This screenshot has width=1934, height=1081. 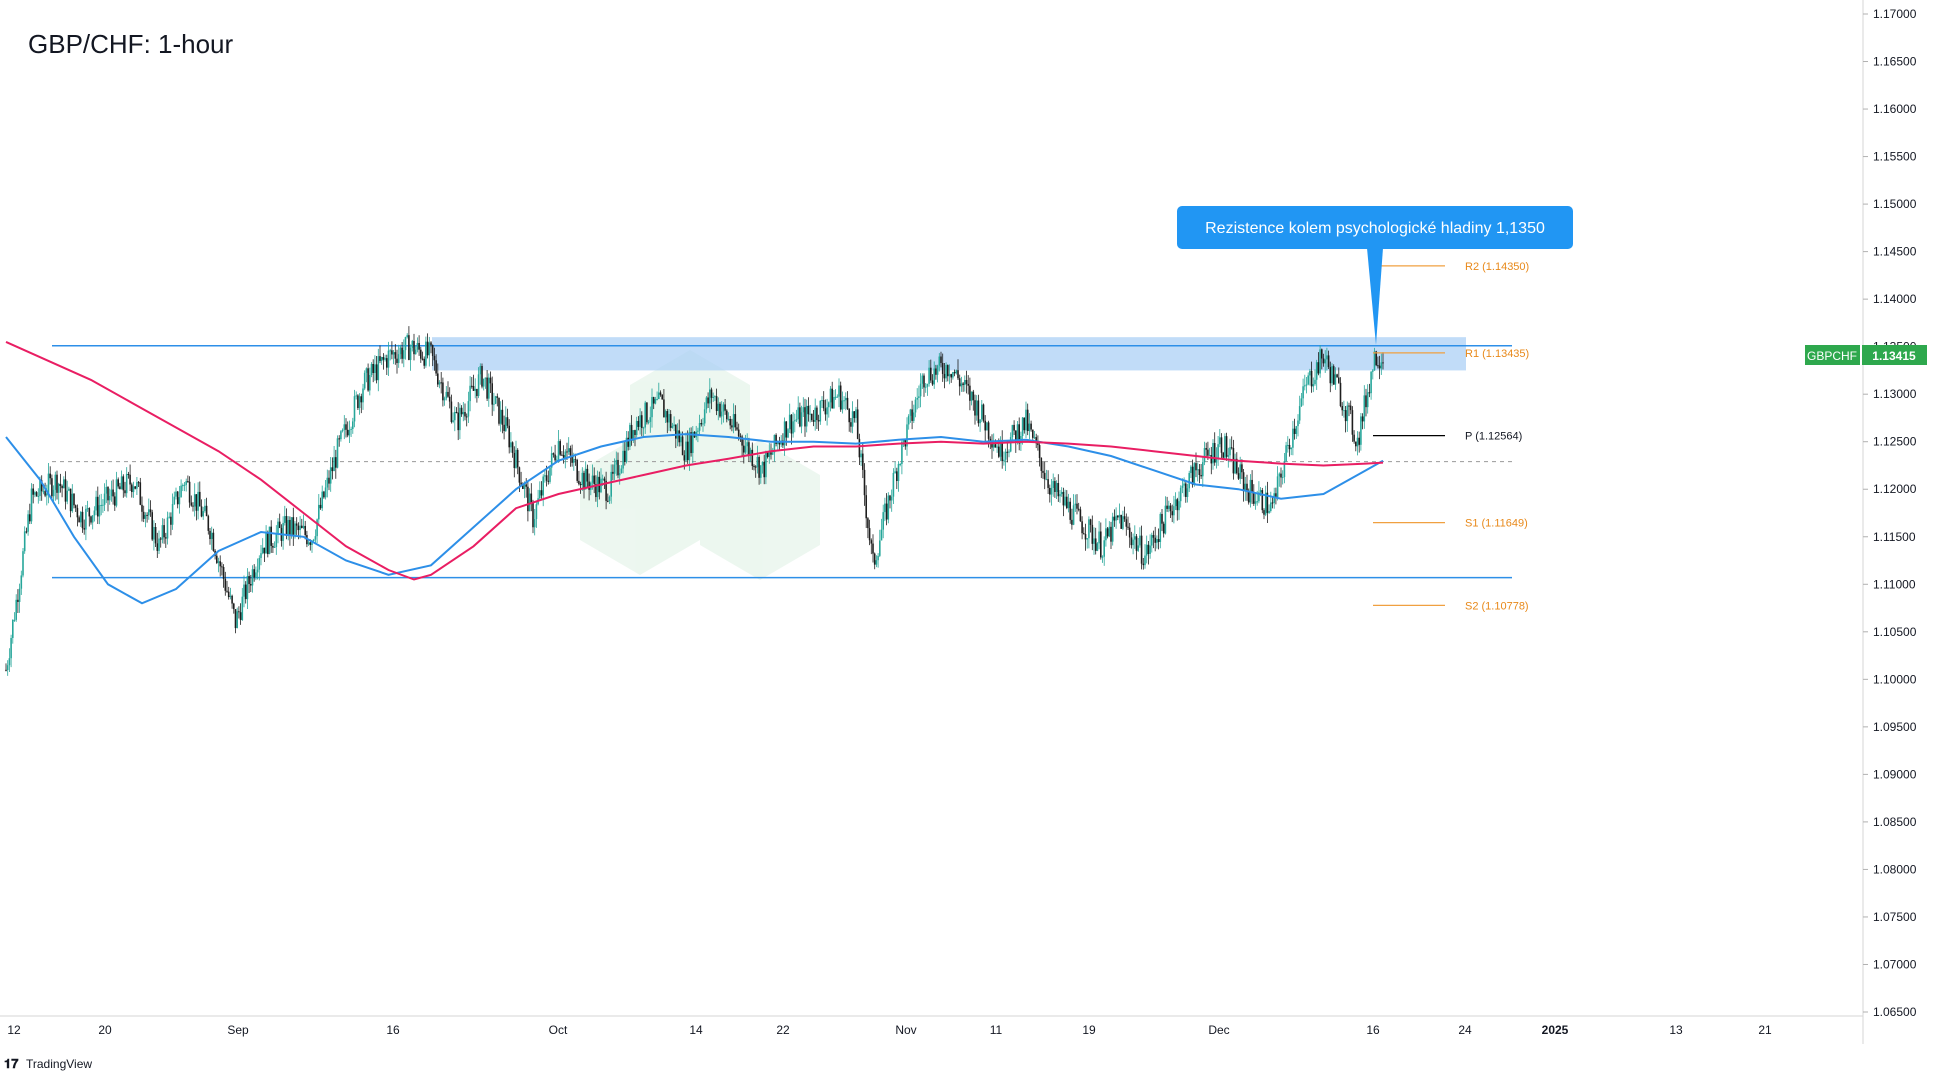 I want to click on tradingview-branding: 𝟏𝟕 TradingView, so click(x=48, y=1063).